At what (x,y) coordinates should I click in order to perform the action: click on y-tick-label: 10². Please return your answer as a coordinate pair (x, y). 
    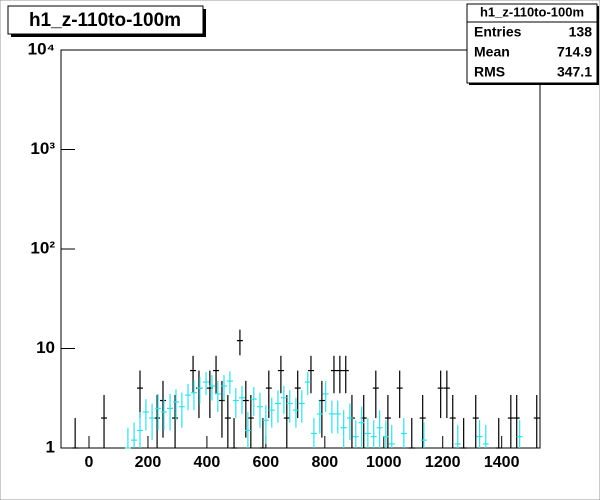
    Looking at the image, I should click on (42, 247).